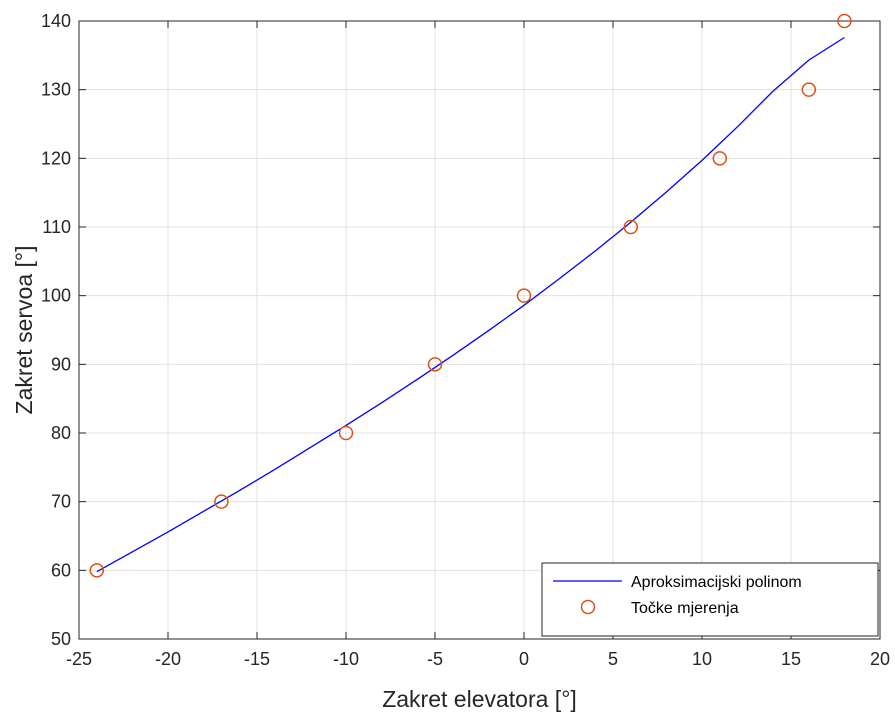 The width and height of the screenshot is (895, 714). Describe the element at coordinates (168, 659) in the screenshot. I see `x-tick-label: -20` at that location.